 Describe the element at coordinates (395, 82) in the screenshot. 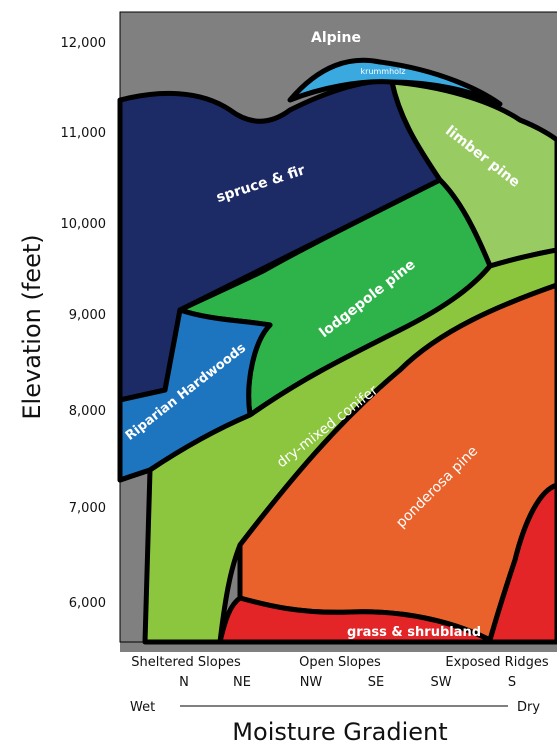

I see `krummholz-zone` at that location.